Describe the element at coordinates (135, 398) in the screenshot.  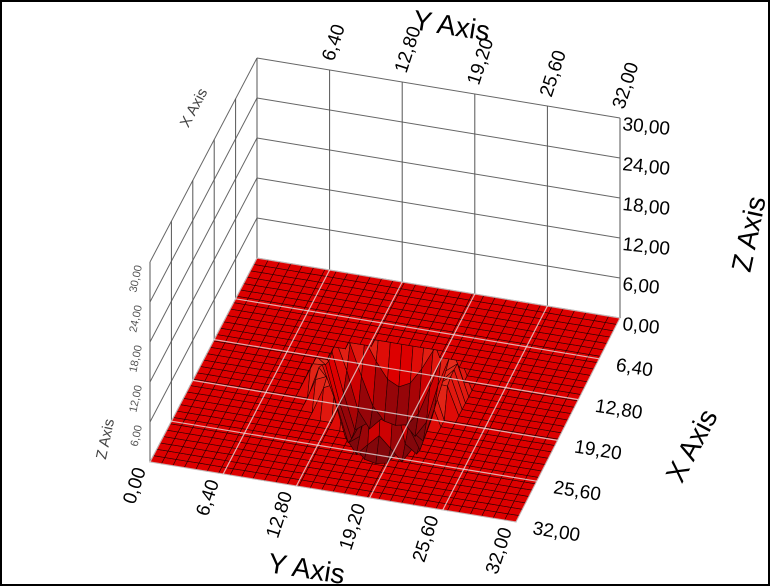
I see `back-z-tick-label: 12,00` at that location.